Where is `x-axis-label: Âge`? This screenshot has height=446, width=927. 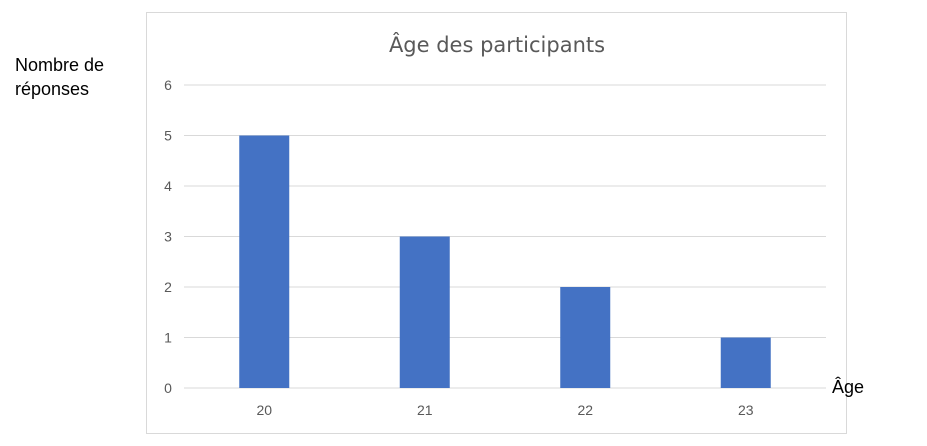 x-axis-label: Âge is located at coordinates (848, 387).